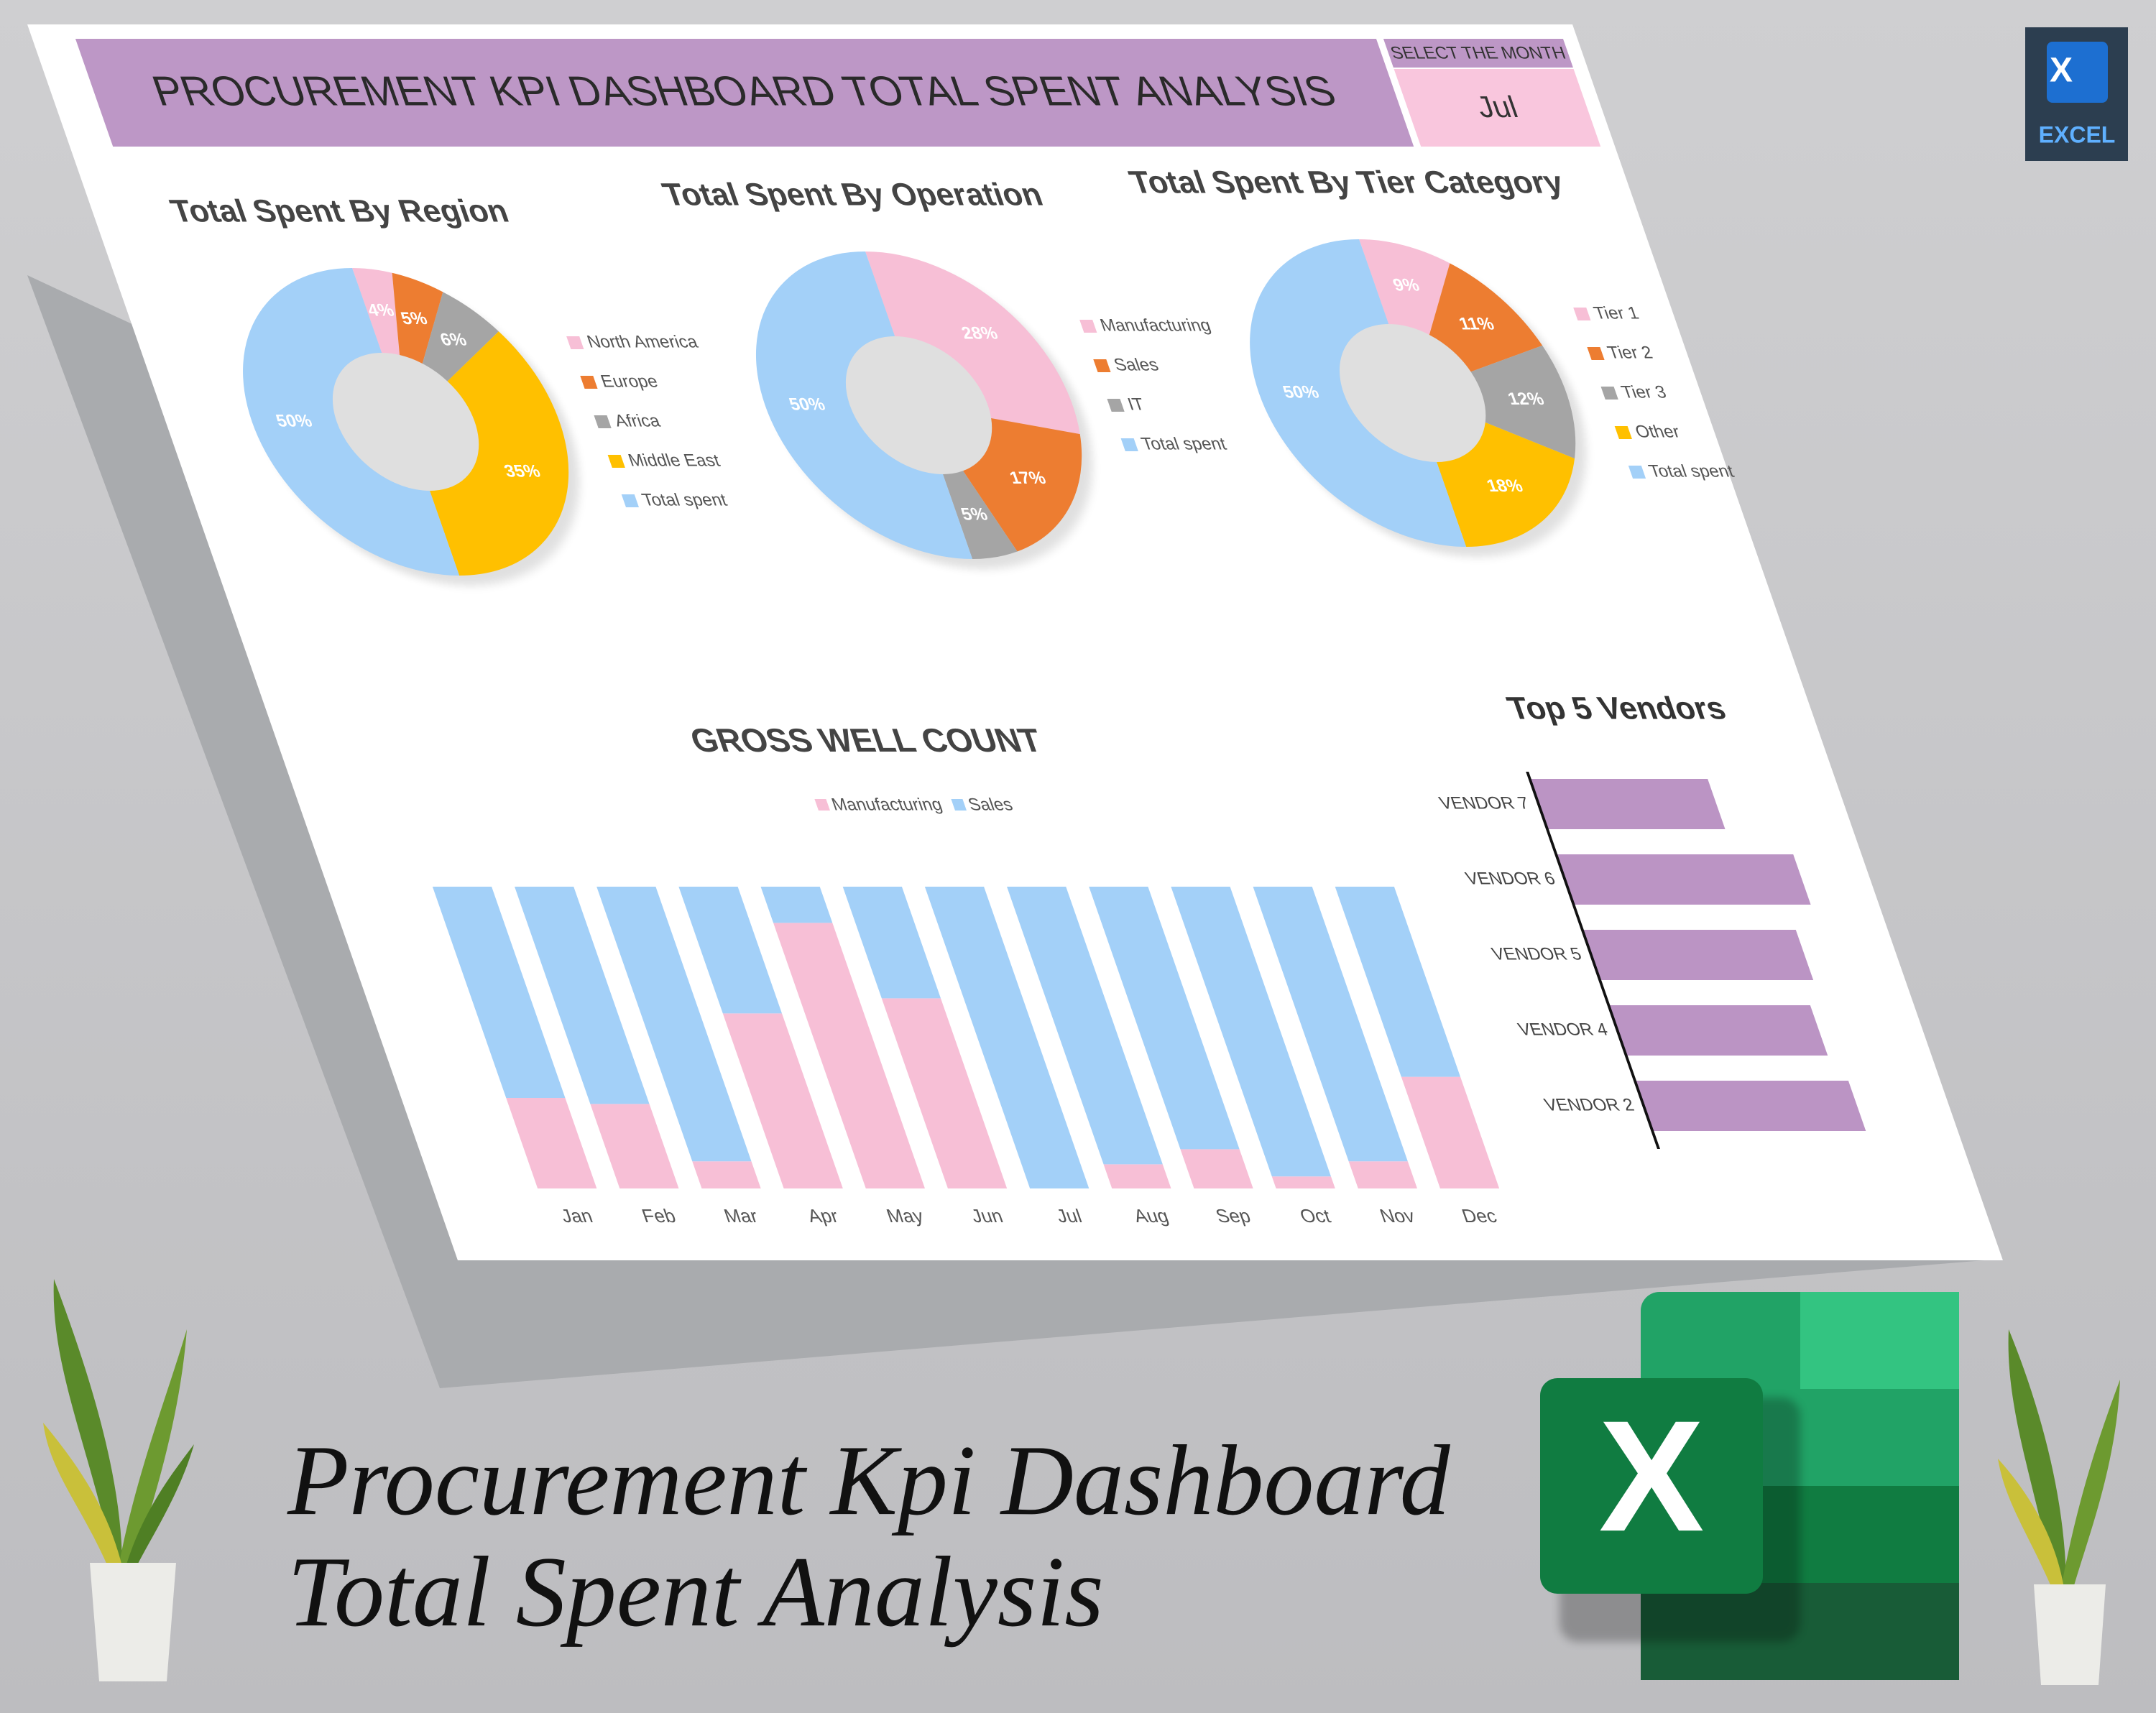  What do you see at coordinates (1564, 1029) in the screenshot?
I see `y-tick-label: VENDOR 4` at bounding box center [1564, 1029].